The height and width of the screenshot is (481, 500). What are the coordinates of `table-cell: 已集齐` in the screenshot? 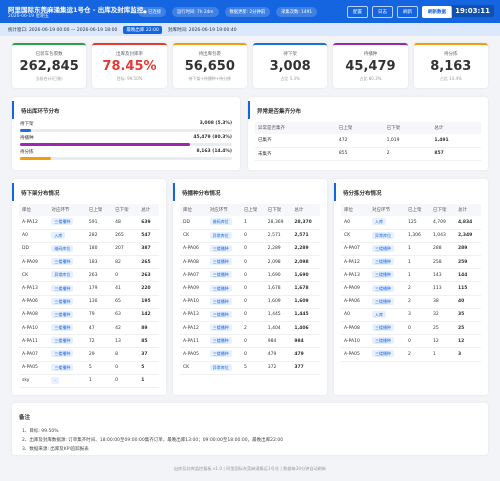 It's located at (295, 141).